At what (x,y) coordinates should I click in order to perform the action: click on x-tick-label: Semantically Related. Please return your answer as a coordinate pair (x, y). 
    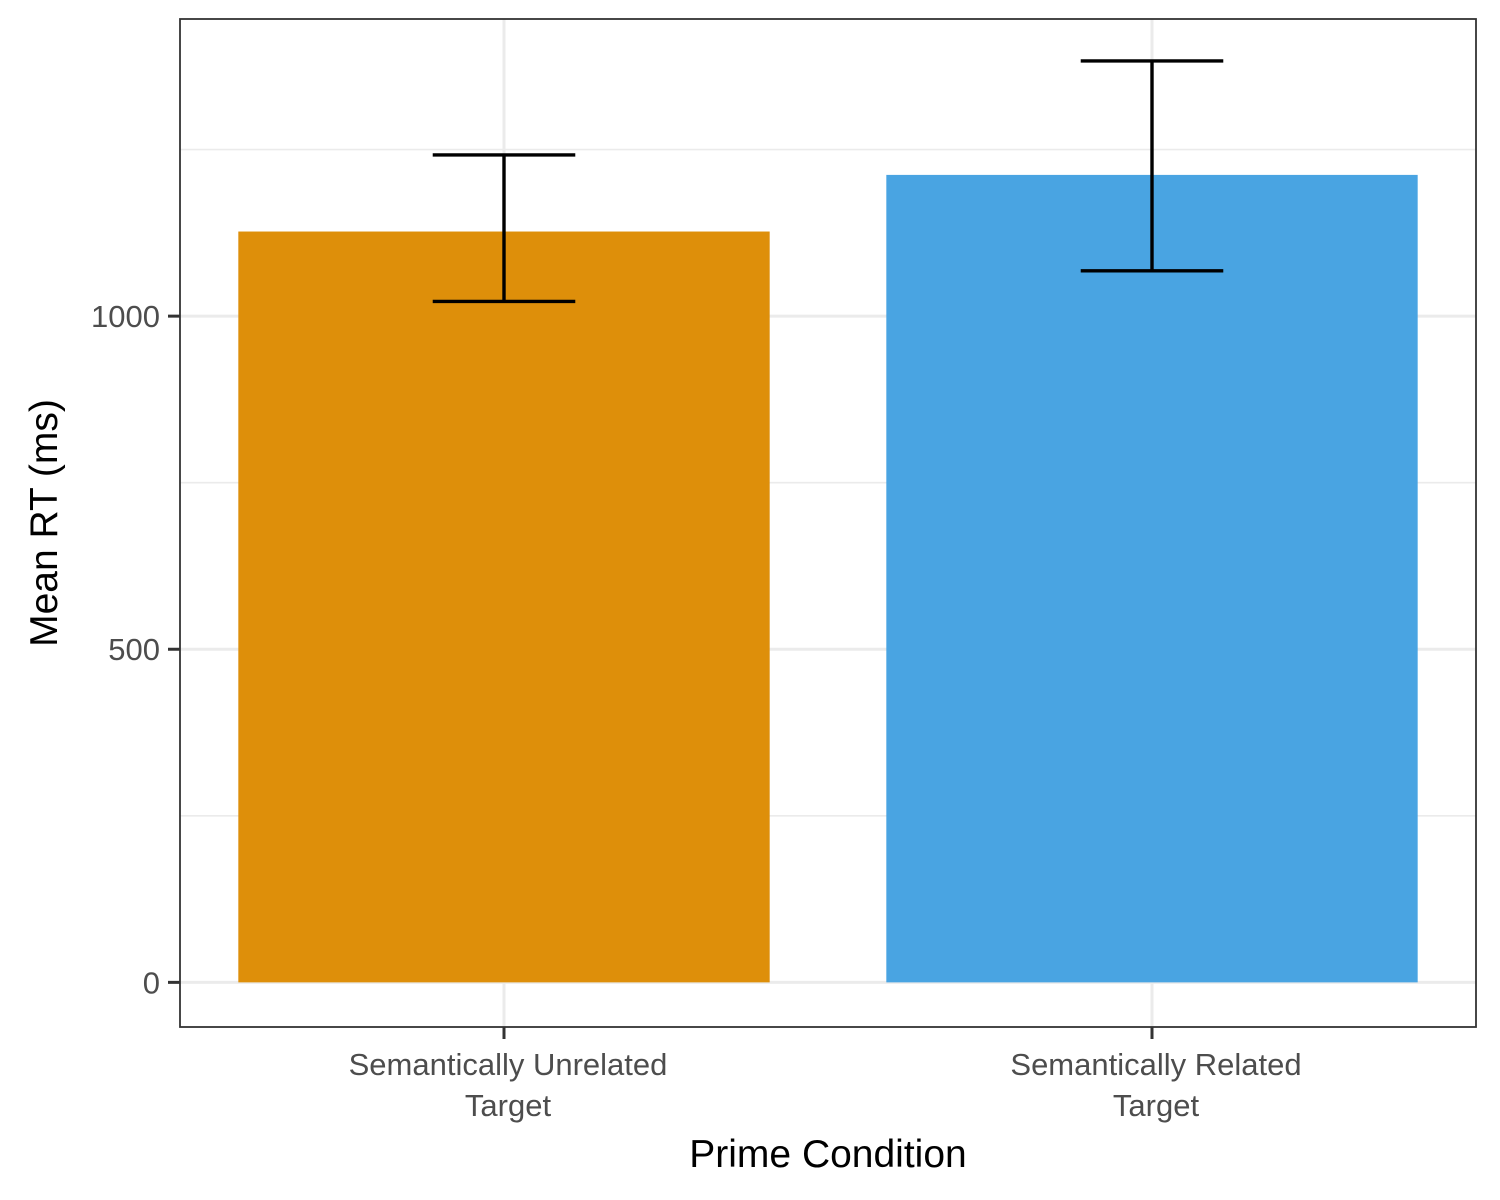
    Looking at the image, I should click on (1155, 1064).